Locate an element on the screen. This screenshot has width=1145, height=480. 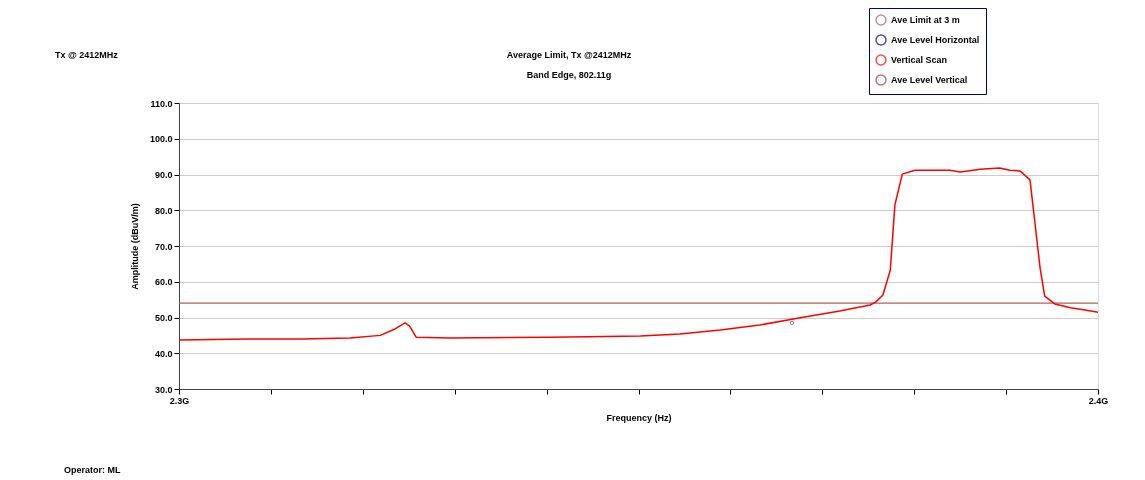
y-tick-label: 70.0 is located at coordinates (163, 246).